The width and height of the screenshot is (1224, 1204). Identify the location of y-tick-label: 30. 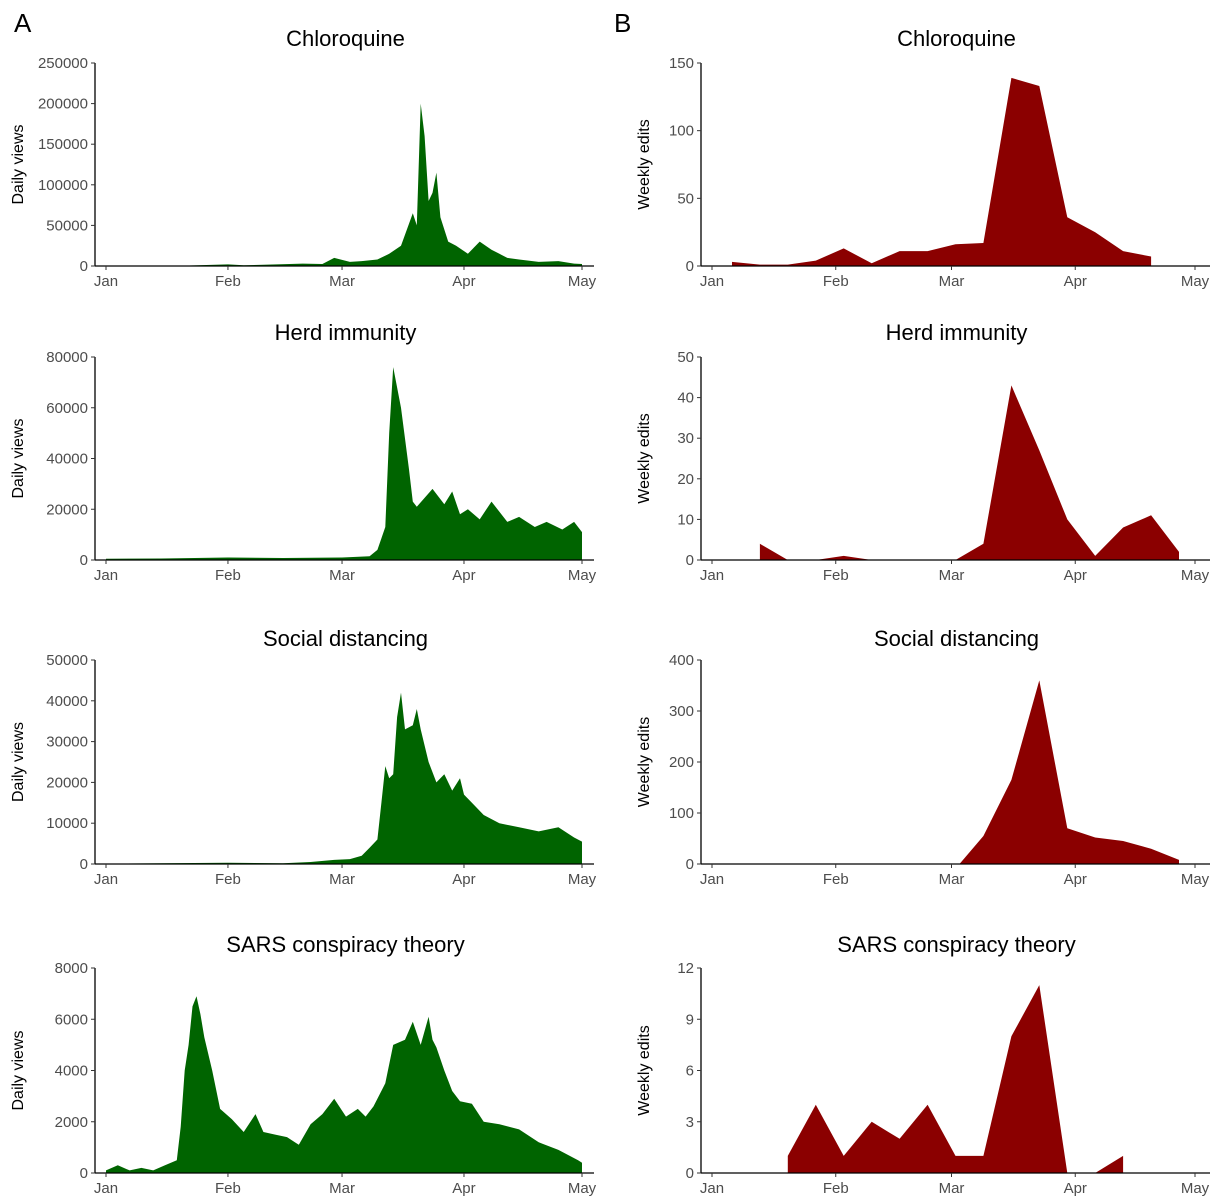
(685, 438).